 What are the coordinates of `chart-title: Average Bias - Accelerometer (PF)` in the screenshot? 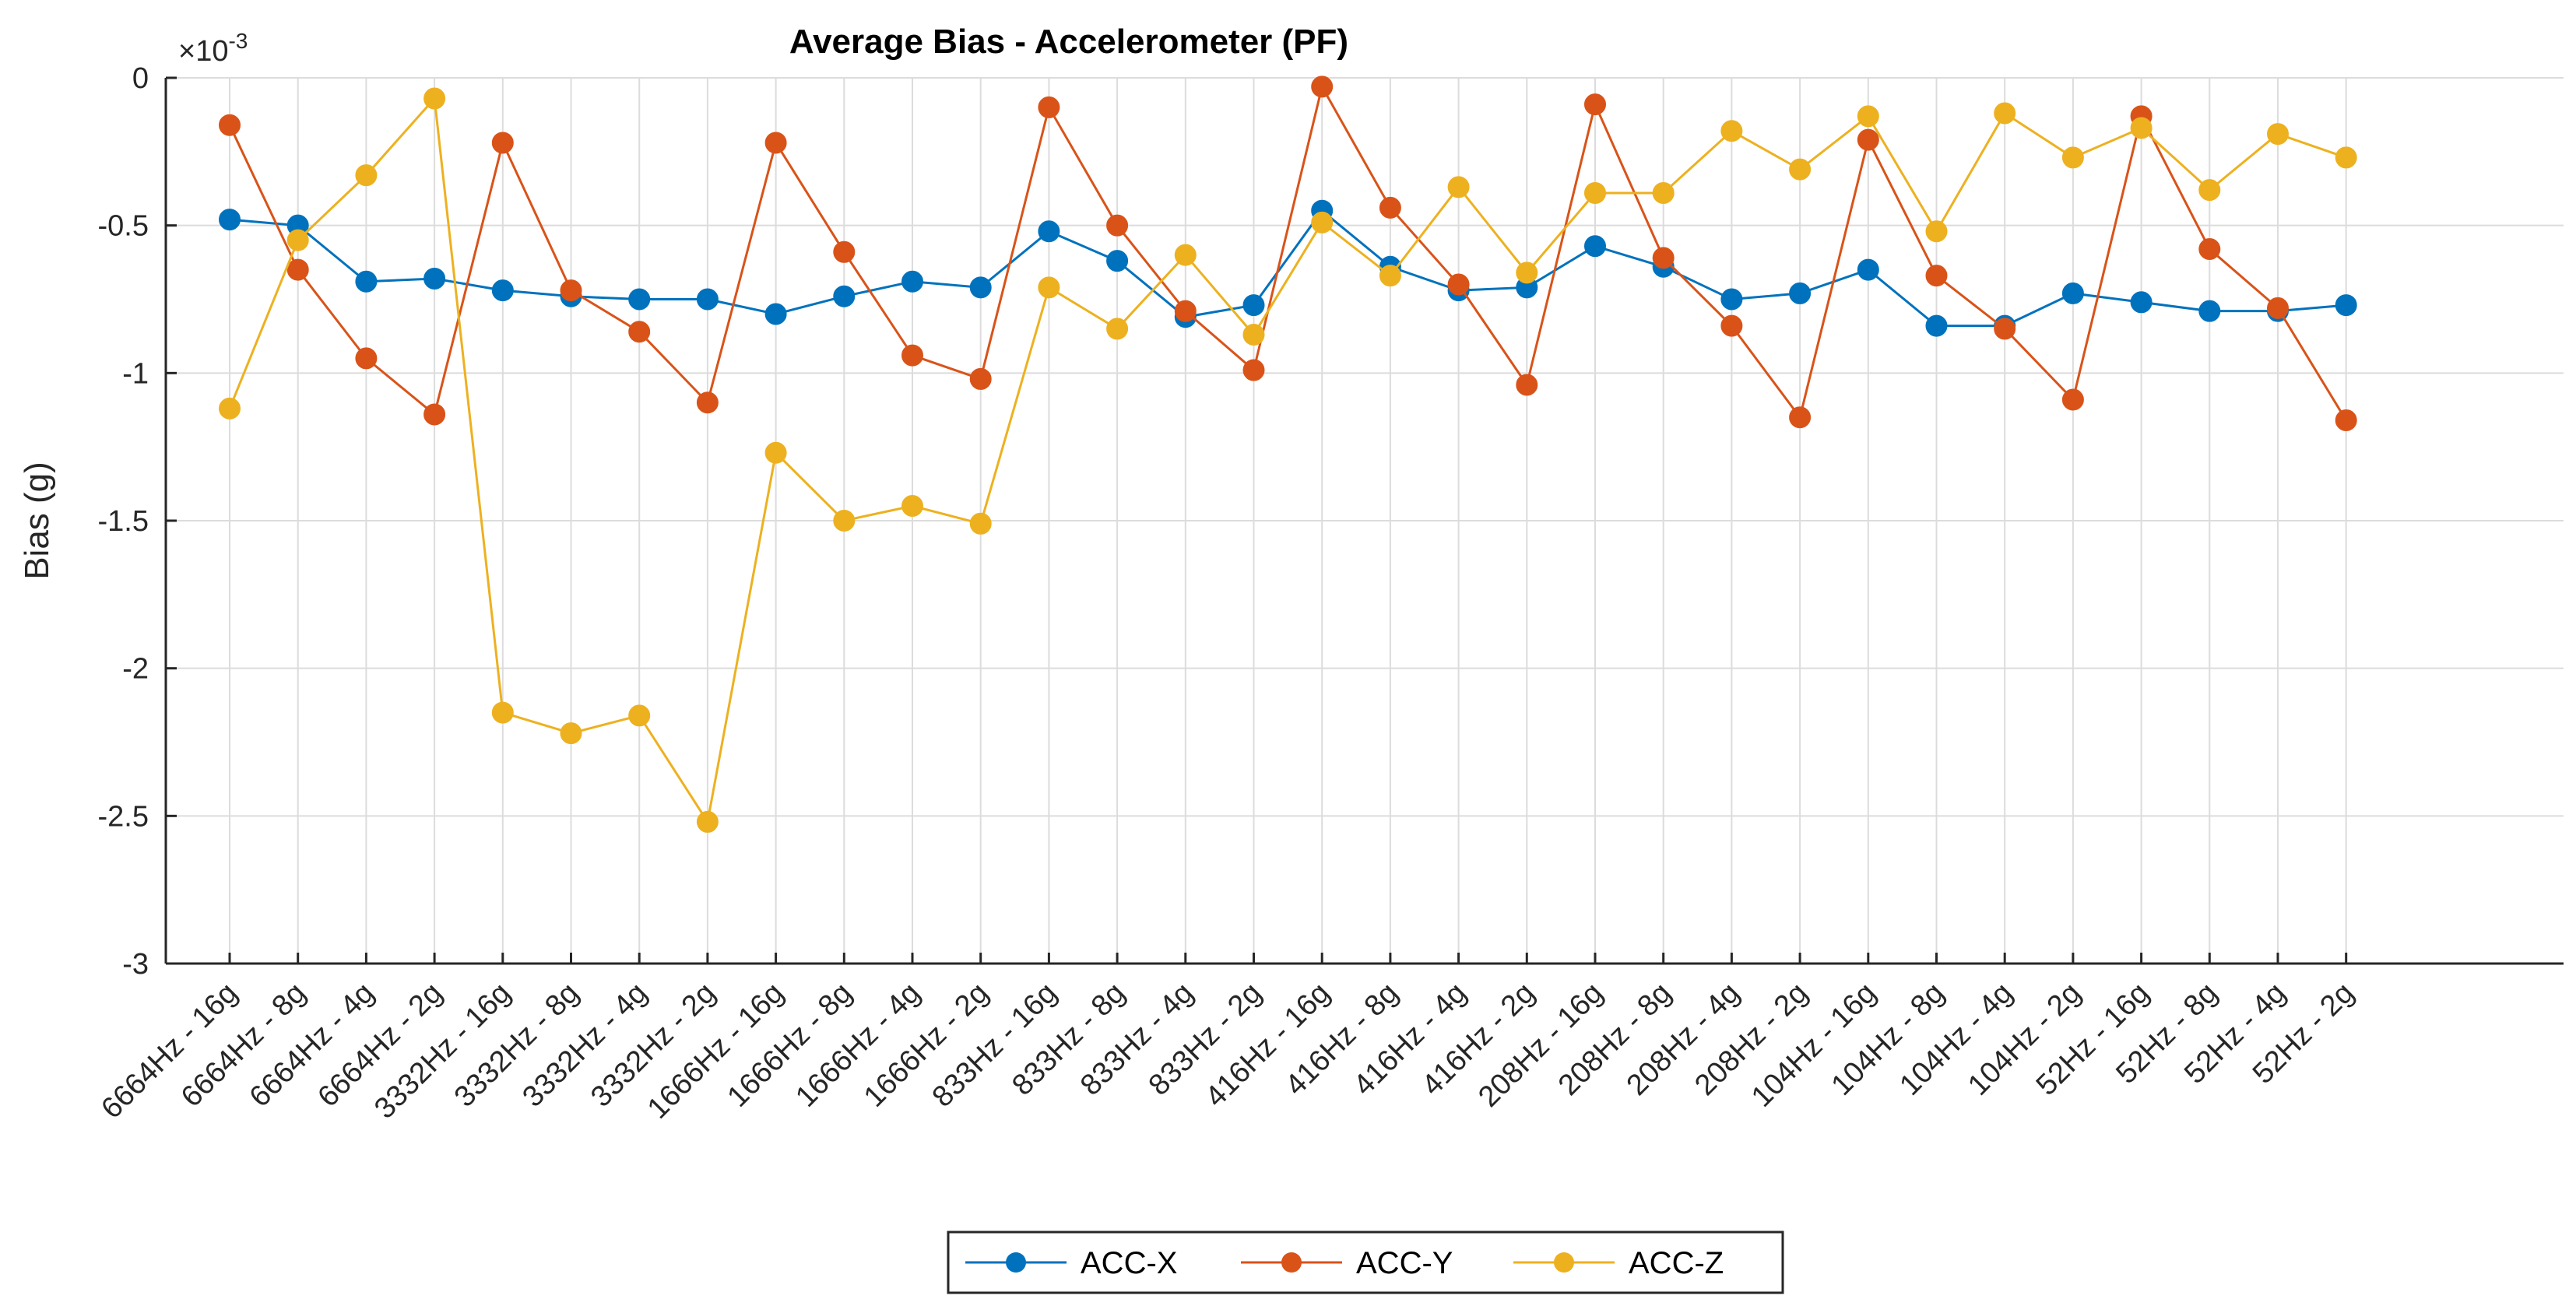 It's located at (1068, 42).